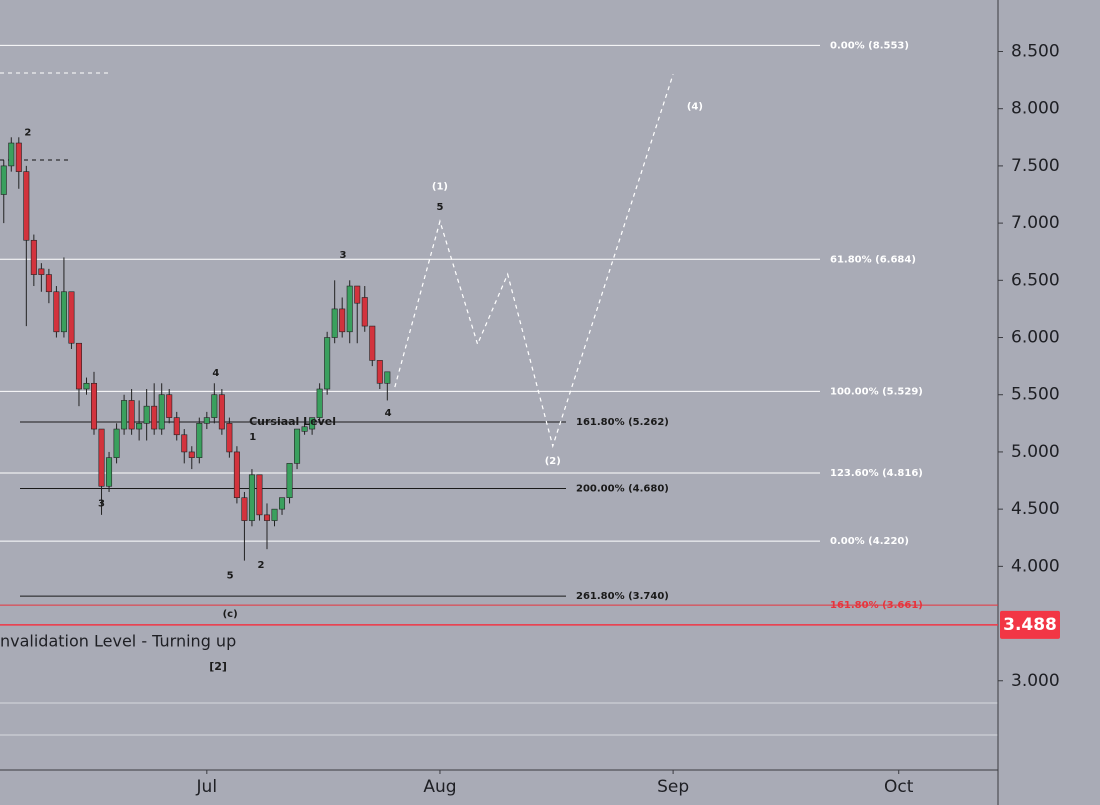 The height and width of the screenshot is (805, 1100). What do you see at coordinates (622, 489) in the screenshot?
I see `fib-label: 200.00% (4.680)` at bounding box center [622, 489].